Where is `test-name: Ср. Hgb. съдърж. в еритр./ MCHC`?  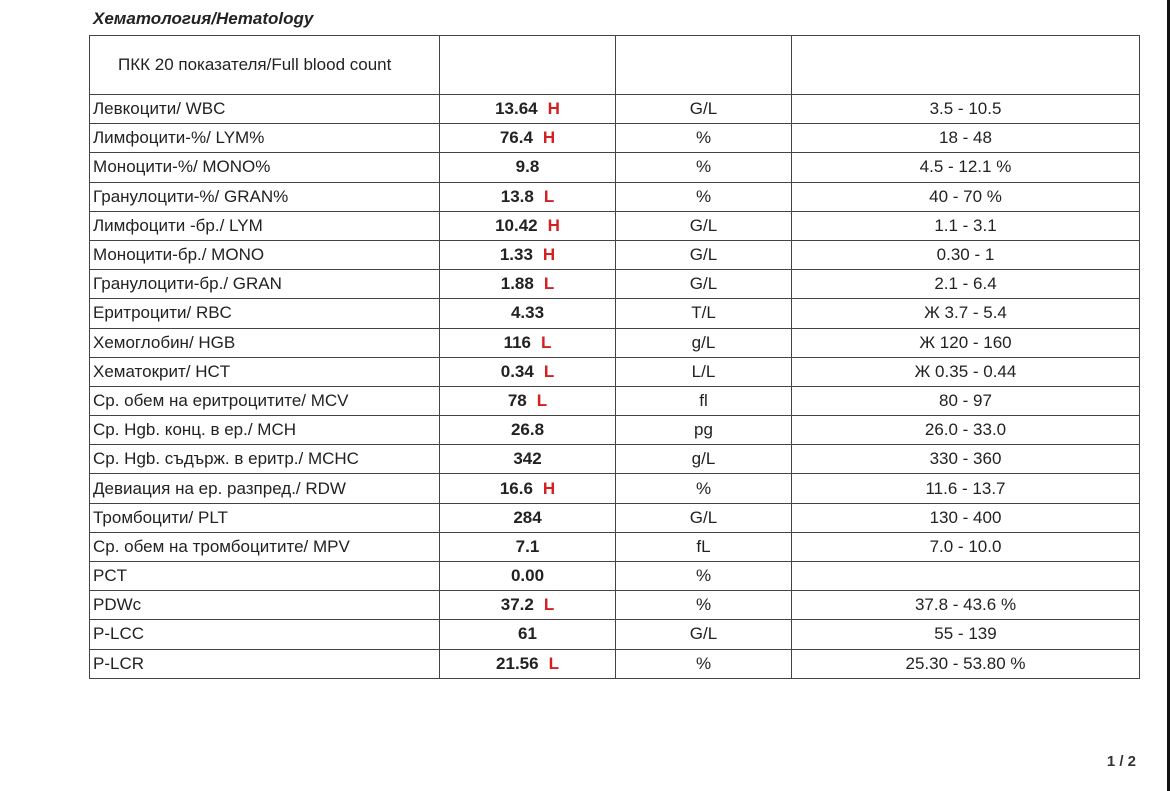
test-name: Ср. Hgb. съдърж. в еритр./ MCHC is located at coordinates (264, 459).